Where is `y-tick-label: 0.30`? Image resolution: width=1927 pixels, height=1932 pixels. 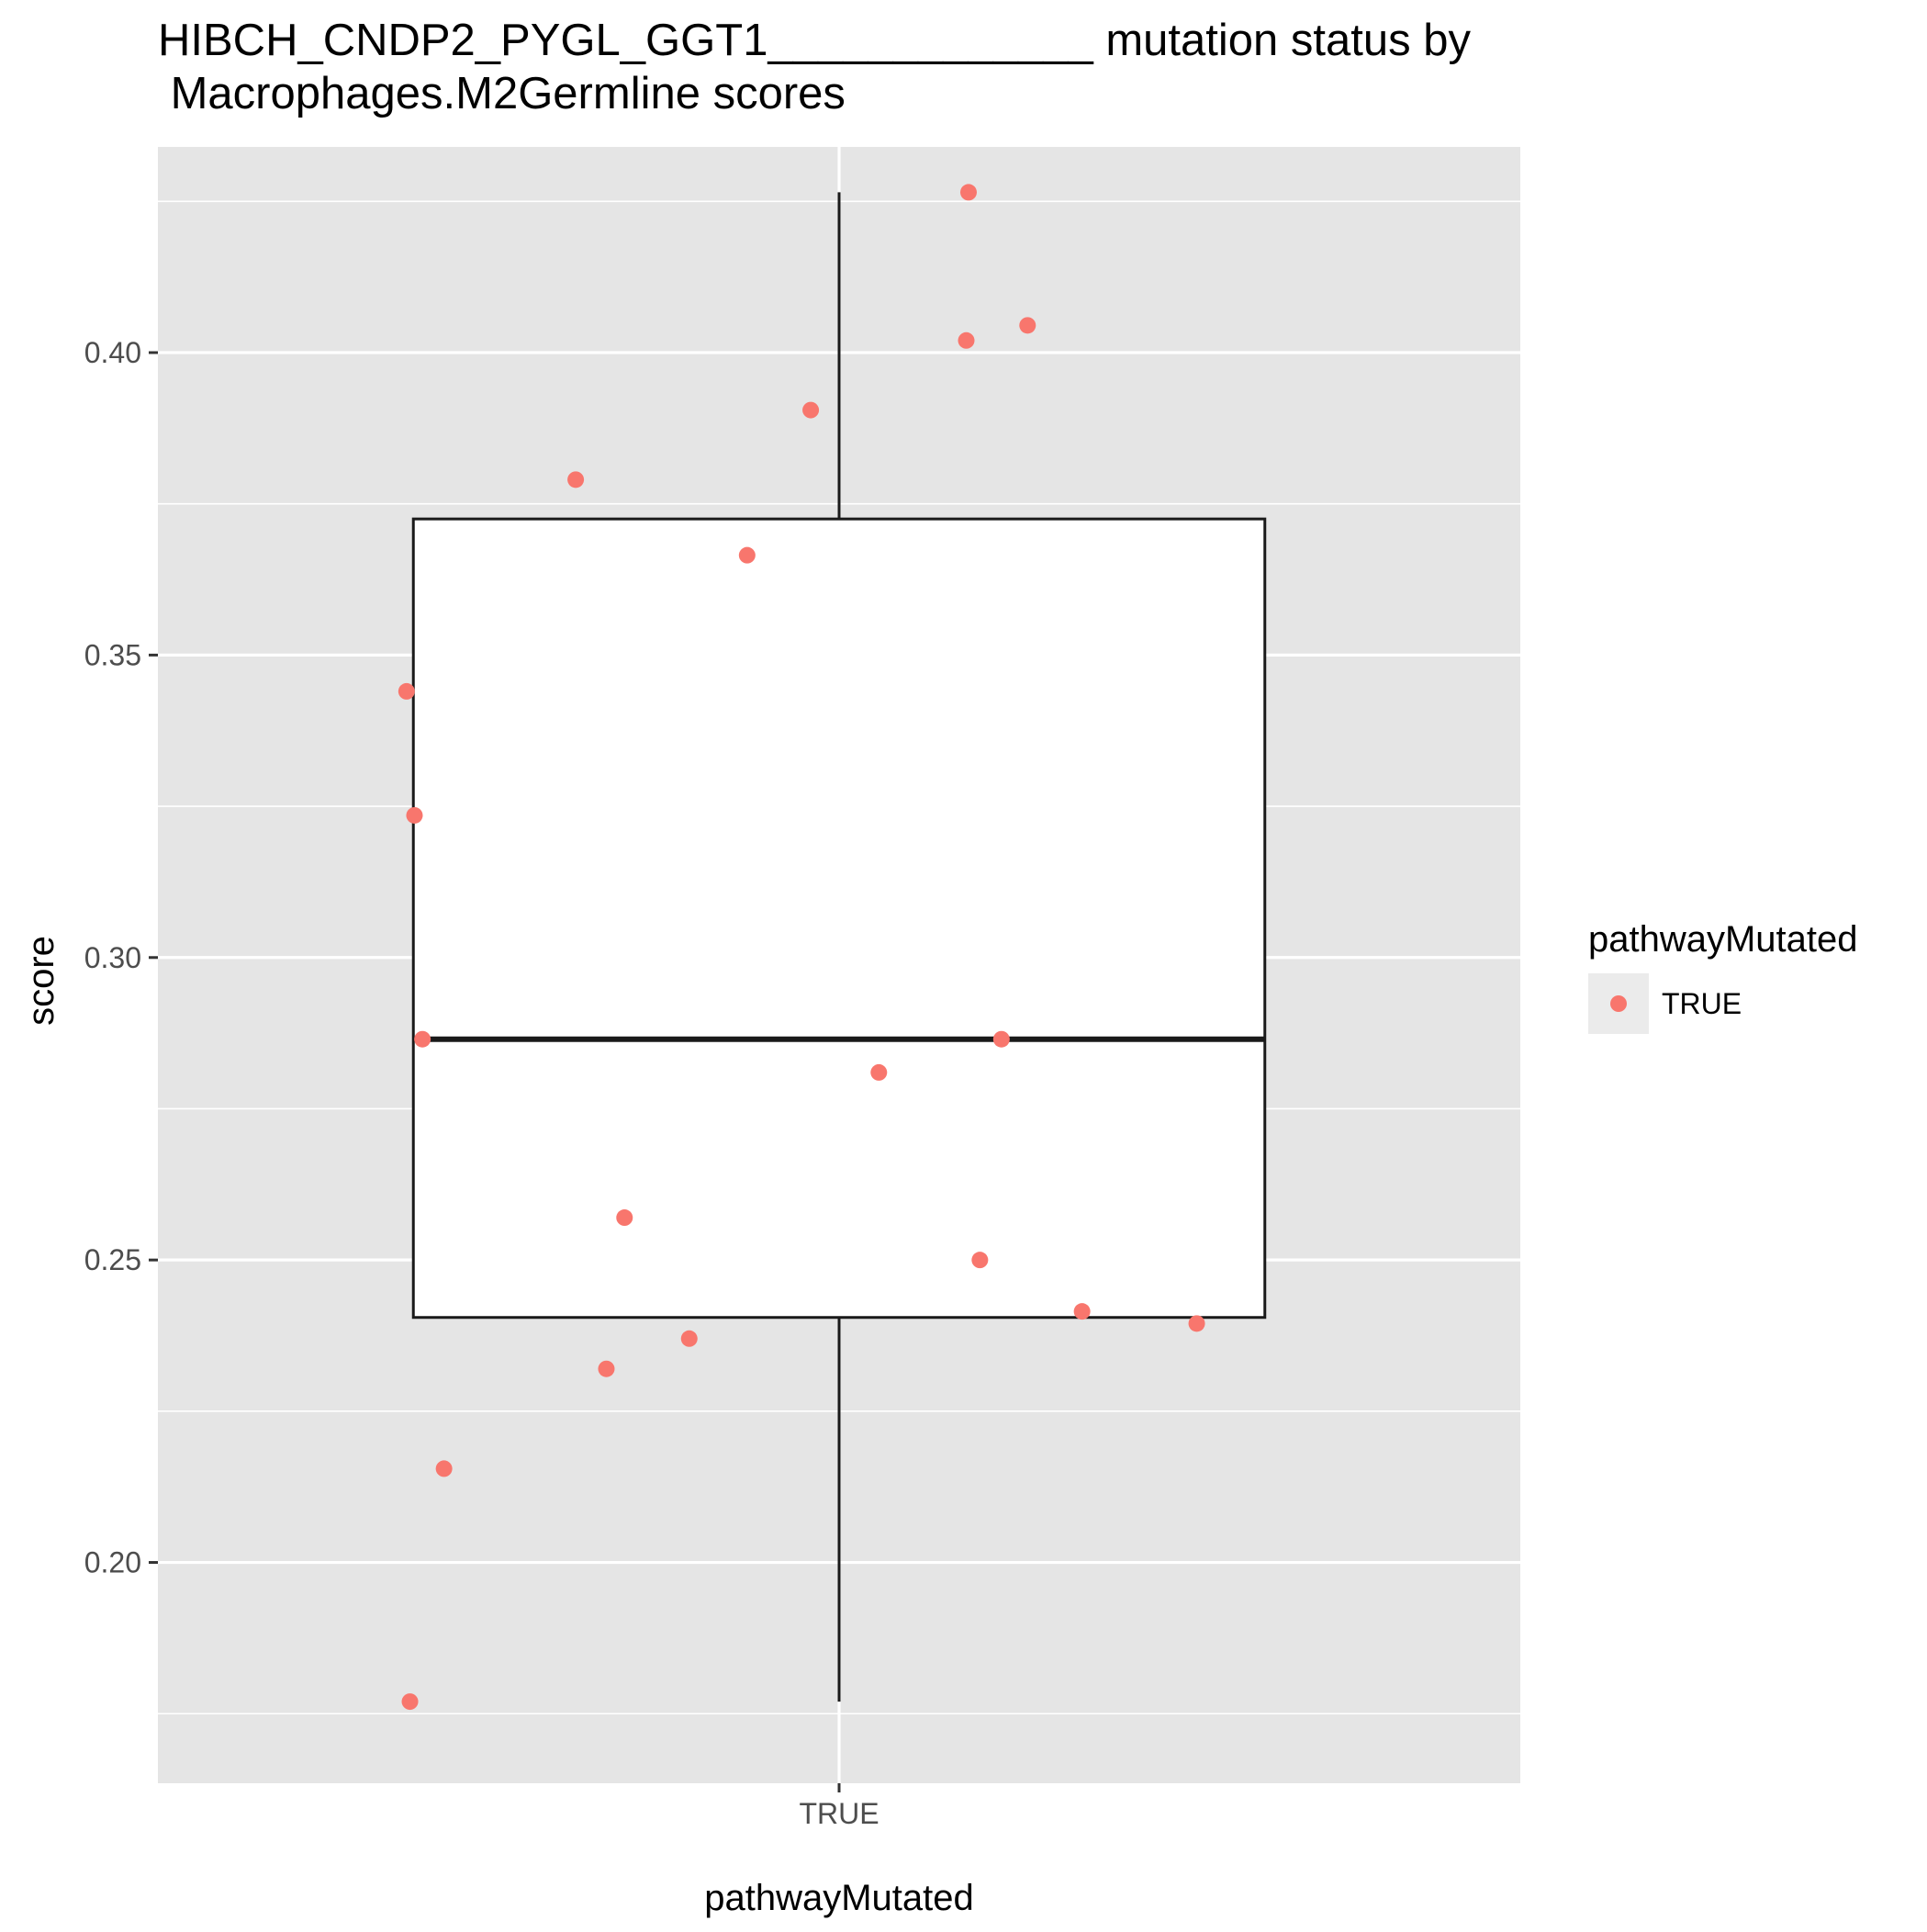
y-tick-label: 0.30 is located at coordinates (113, 957).